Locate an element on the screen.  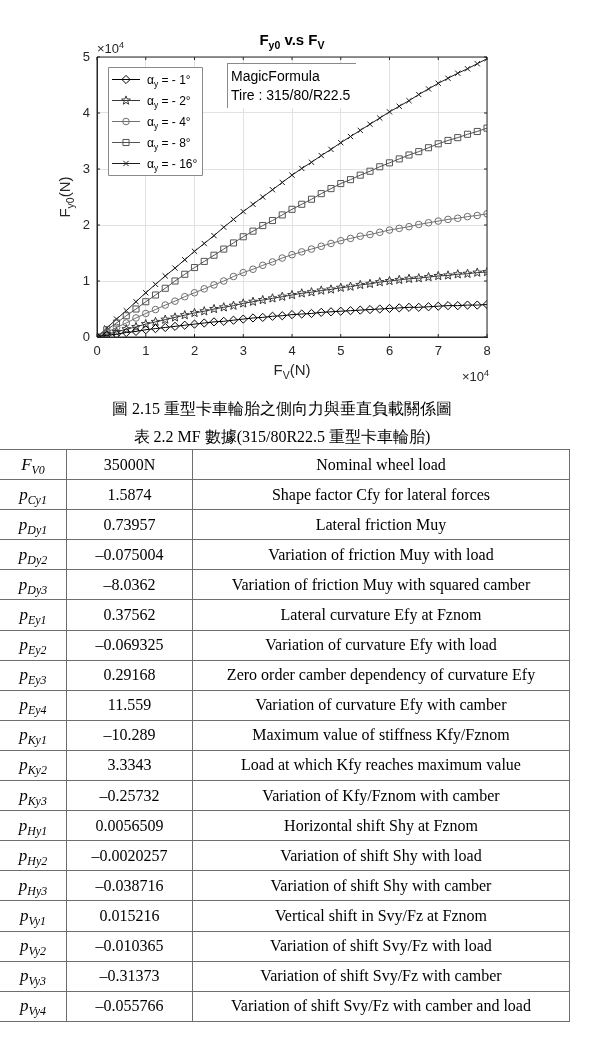
text: 35000N is located at coordinates (129, 464).